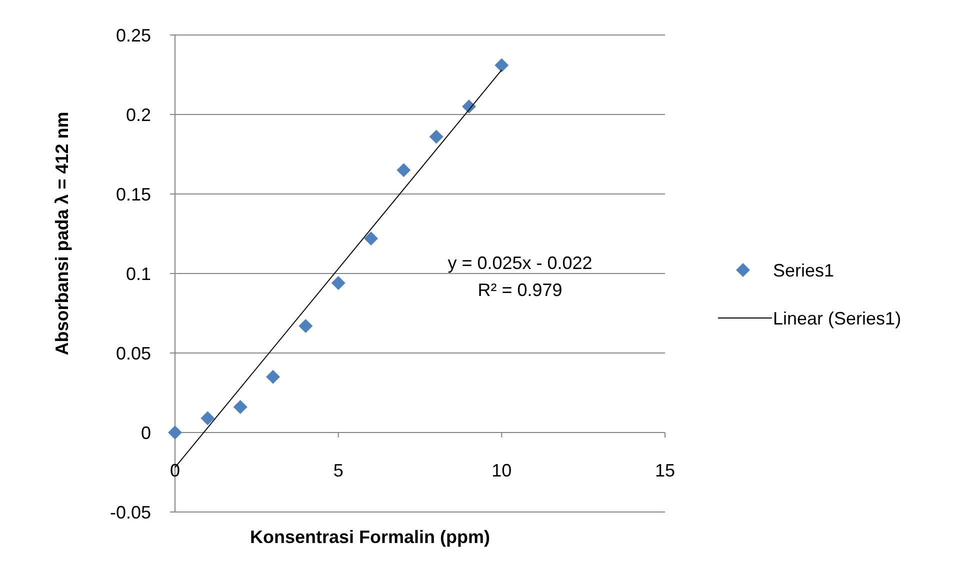  Describe the element at coordinates (62, 234) in the screenshot. I see `y-axis-title: Absorbansi pada λ = 412 nm` at that location.